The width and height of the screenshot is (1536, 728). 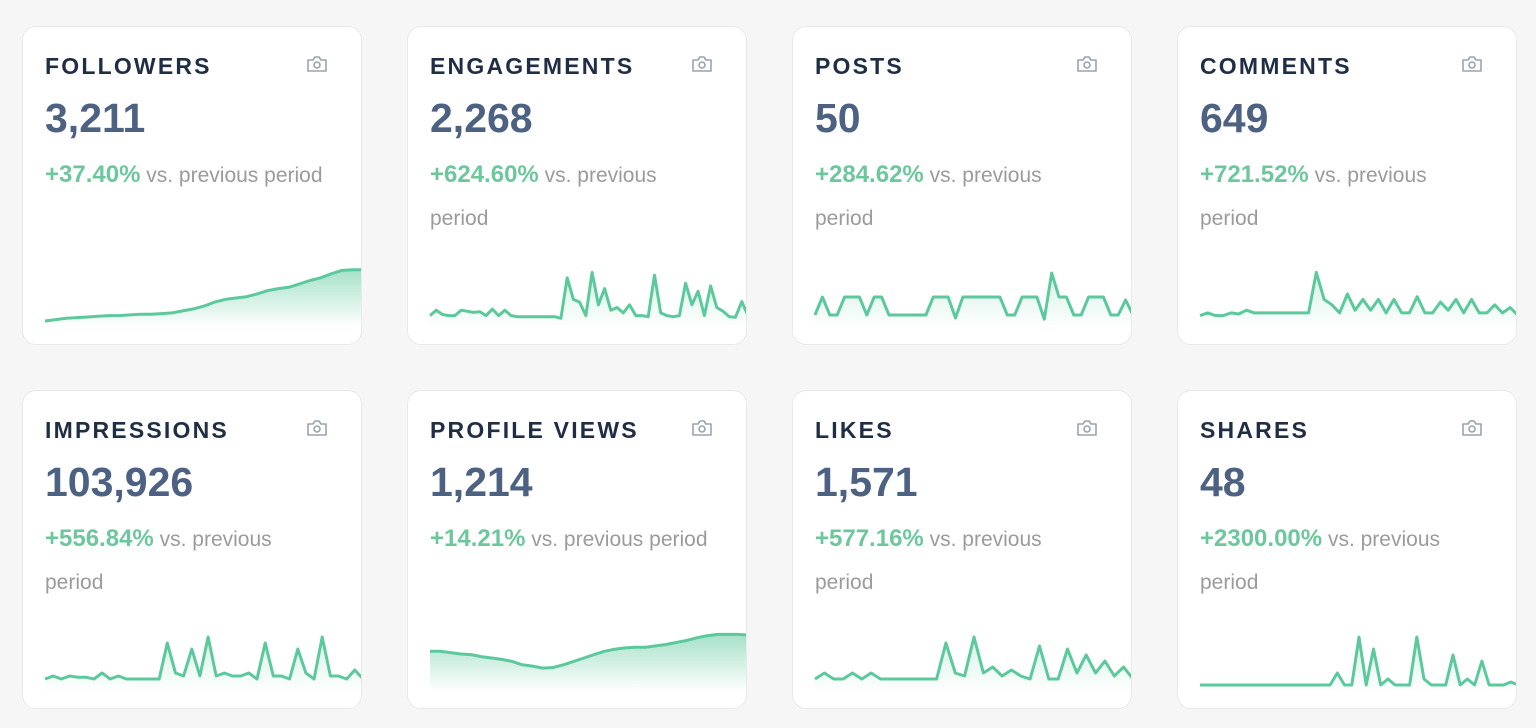 I want to click on metric-card-shares: SHARES 48 +2300.00% vs. previous period, so click(x=1347, y=549).